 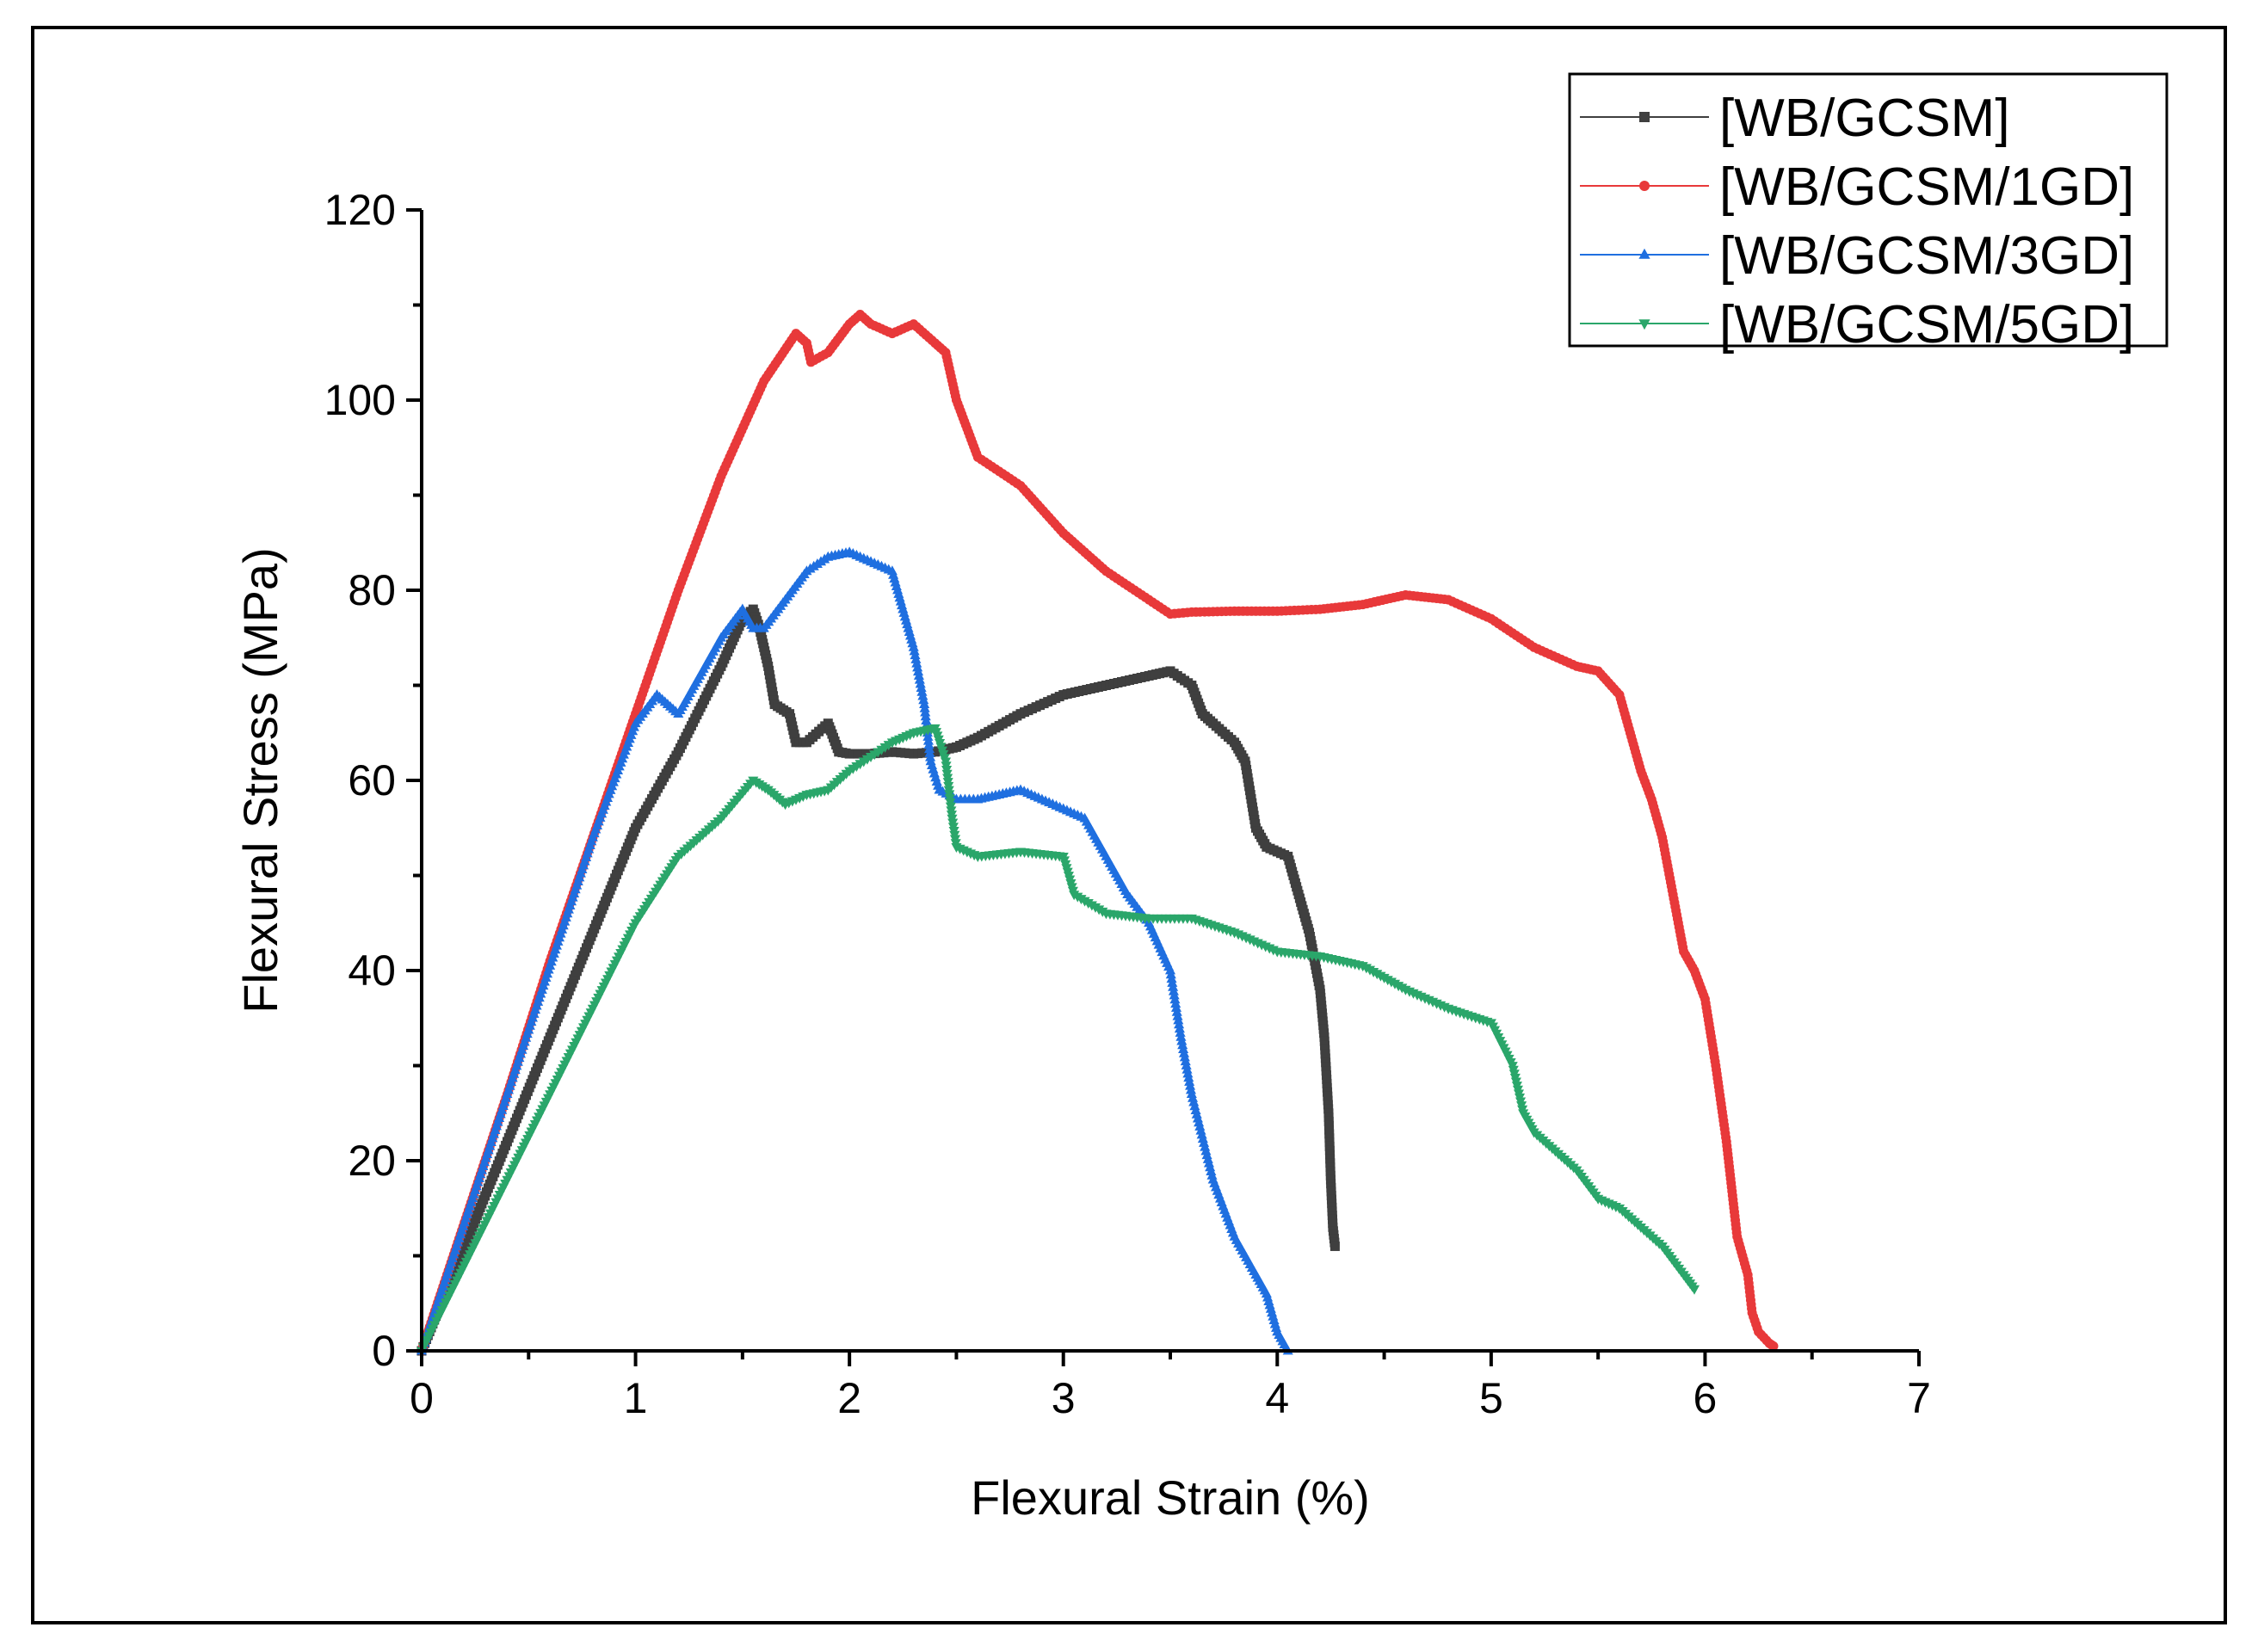 What do you see at coordinates (849, 1398) in the screenshot?
I see `x-tick-label: 2` at bounding box center [849, 1398].